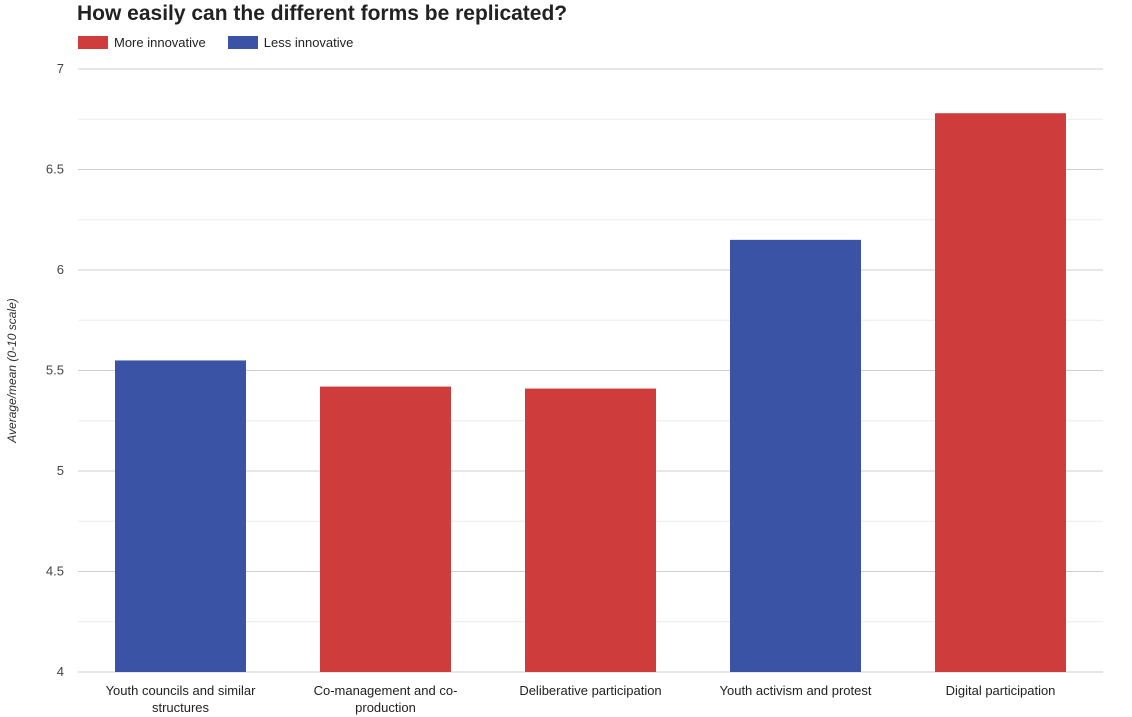 The image size is (1132, 717). I want to click on chart-legend: More innovative Less innovative, so click(215, 42).